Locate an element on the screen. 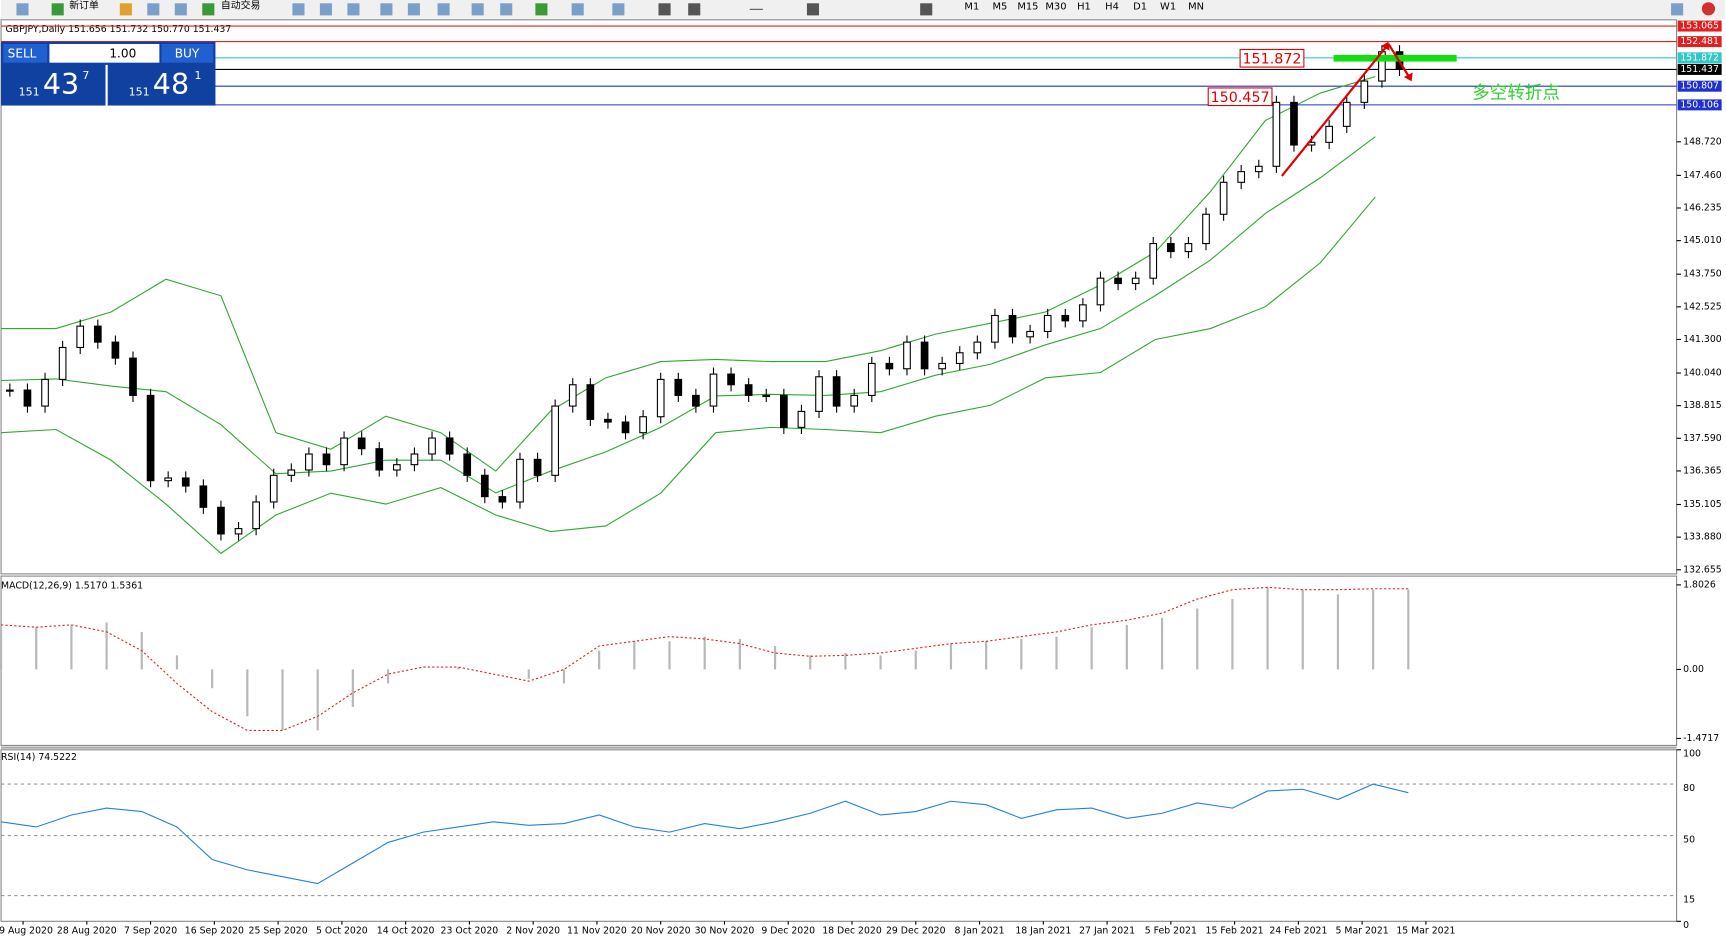 The image size is (1726, 940). price-tag-label: 151.437 is located at coordinates (1699, 69).